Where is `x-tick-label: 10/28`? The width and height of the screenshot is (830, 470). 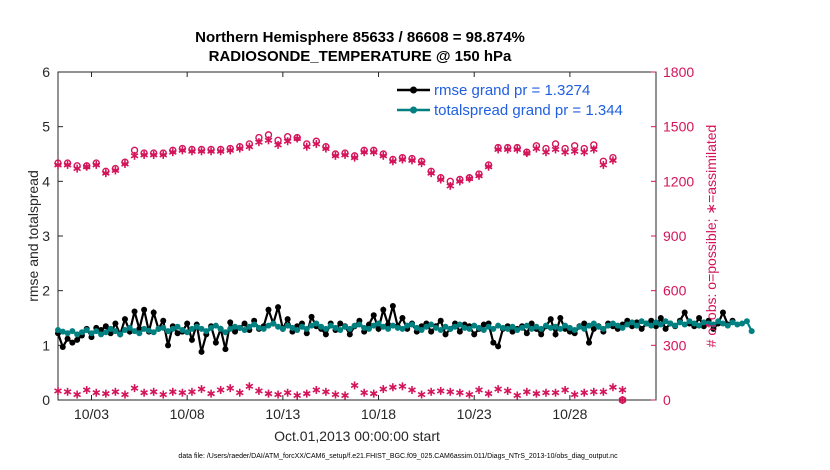
x-tick-label: 10/28 is located at coordinates (569, 414).